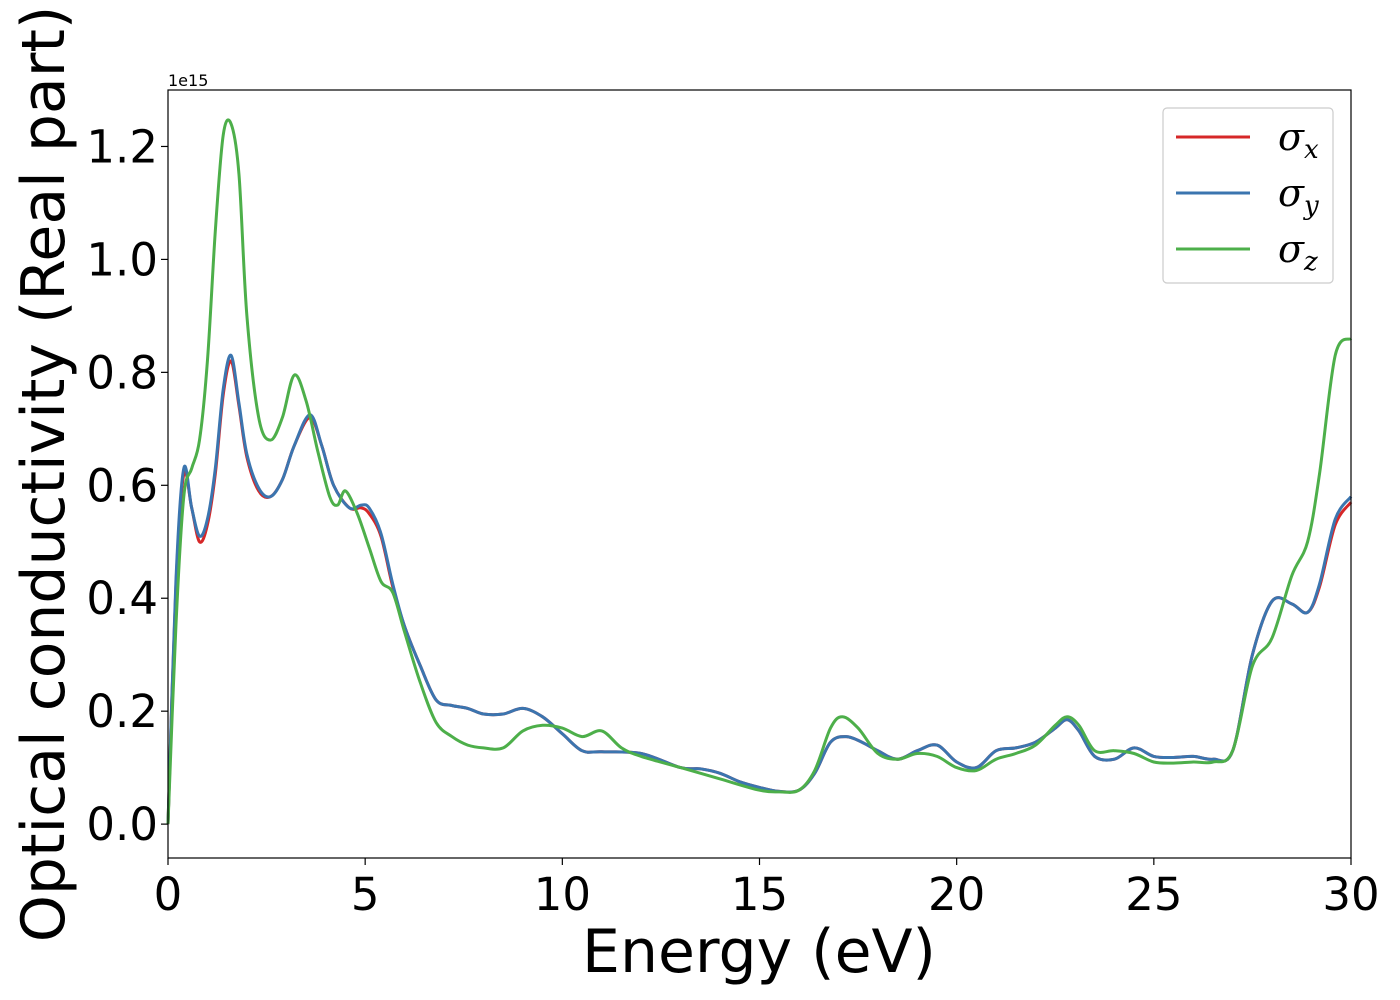 The image size is (1400, 1000). I want to click on x-tick-label: 0, so click(168, 894).